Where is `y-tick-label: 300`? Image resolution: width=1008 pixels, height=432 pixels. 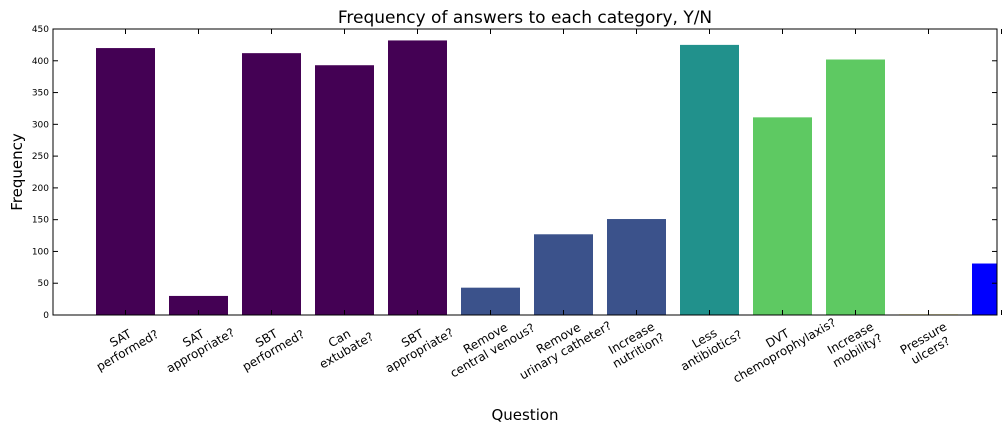
y-tick-label: 300 is located at coordinates (40, 125).